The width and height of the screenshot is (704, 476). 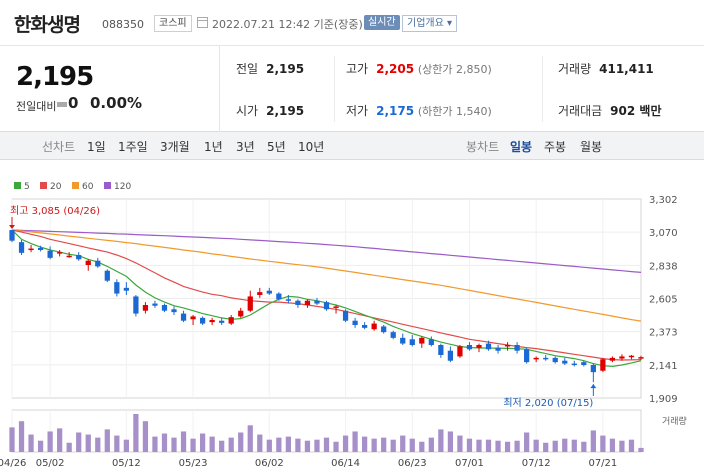 What do you see at coordinates (213, 147) in the screenshot?
I see `tab-1year: 1년` at bounding box center [213, 147].